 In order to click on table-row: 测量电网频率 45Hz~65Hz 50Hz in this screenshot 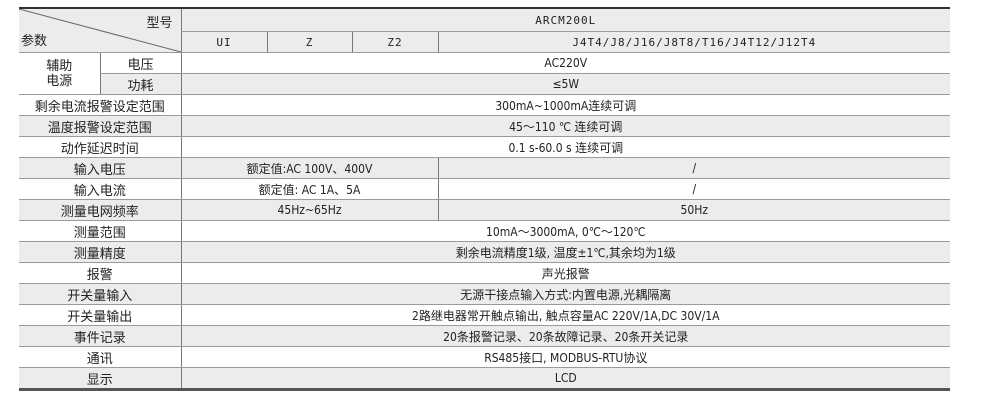, I will do `click(485, 210)`.